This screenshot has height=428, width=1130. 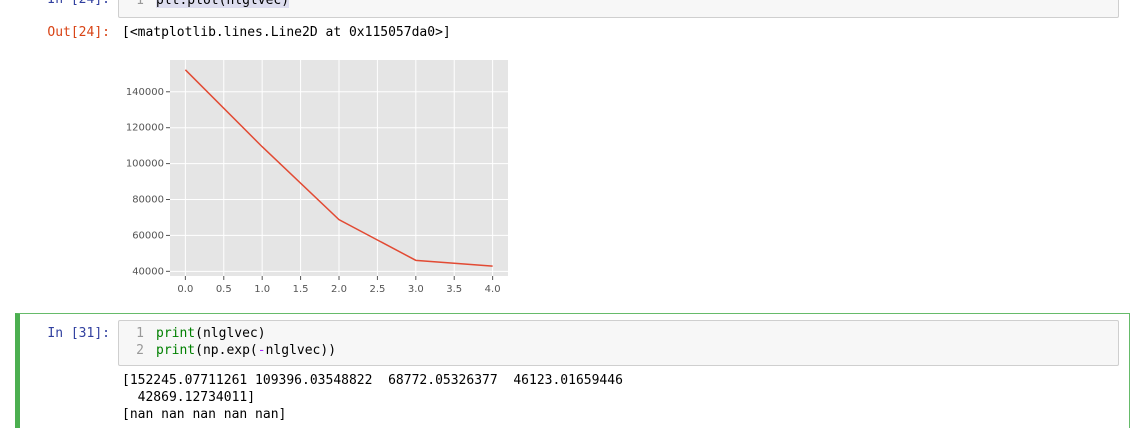 What do you see at coordinates (301, 350) in the screenshot?
I see `code-token: nlglvec))` at bounding box center [301, 350].